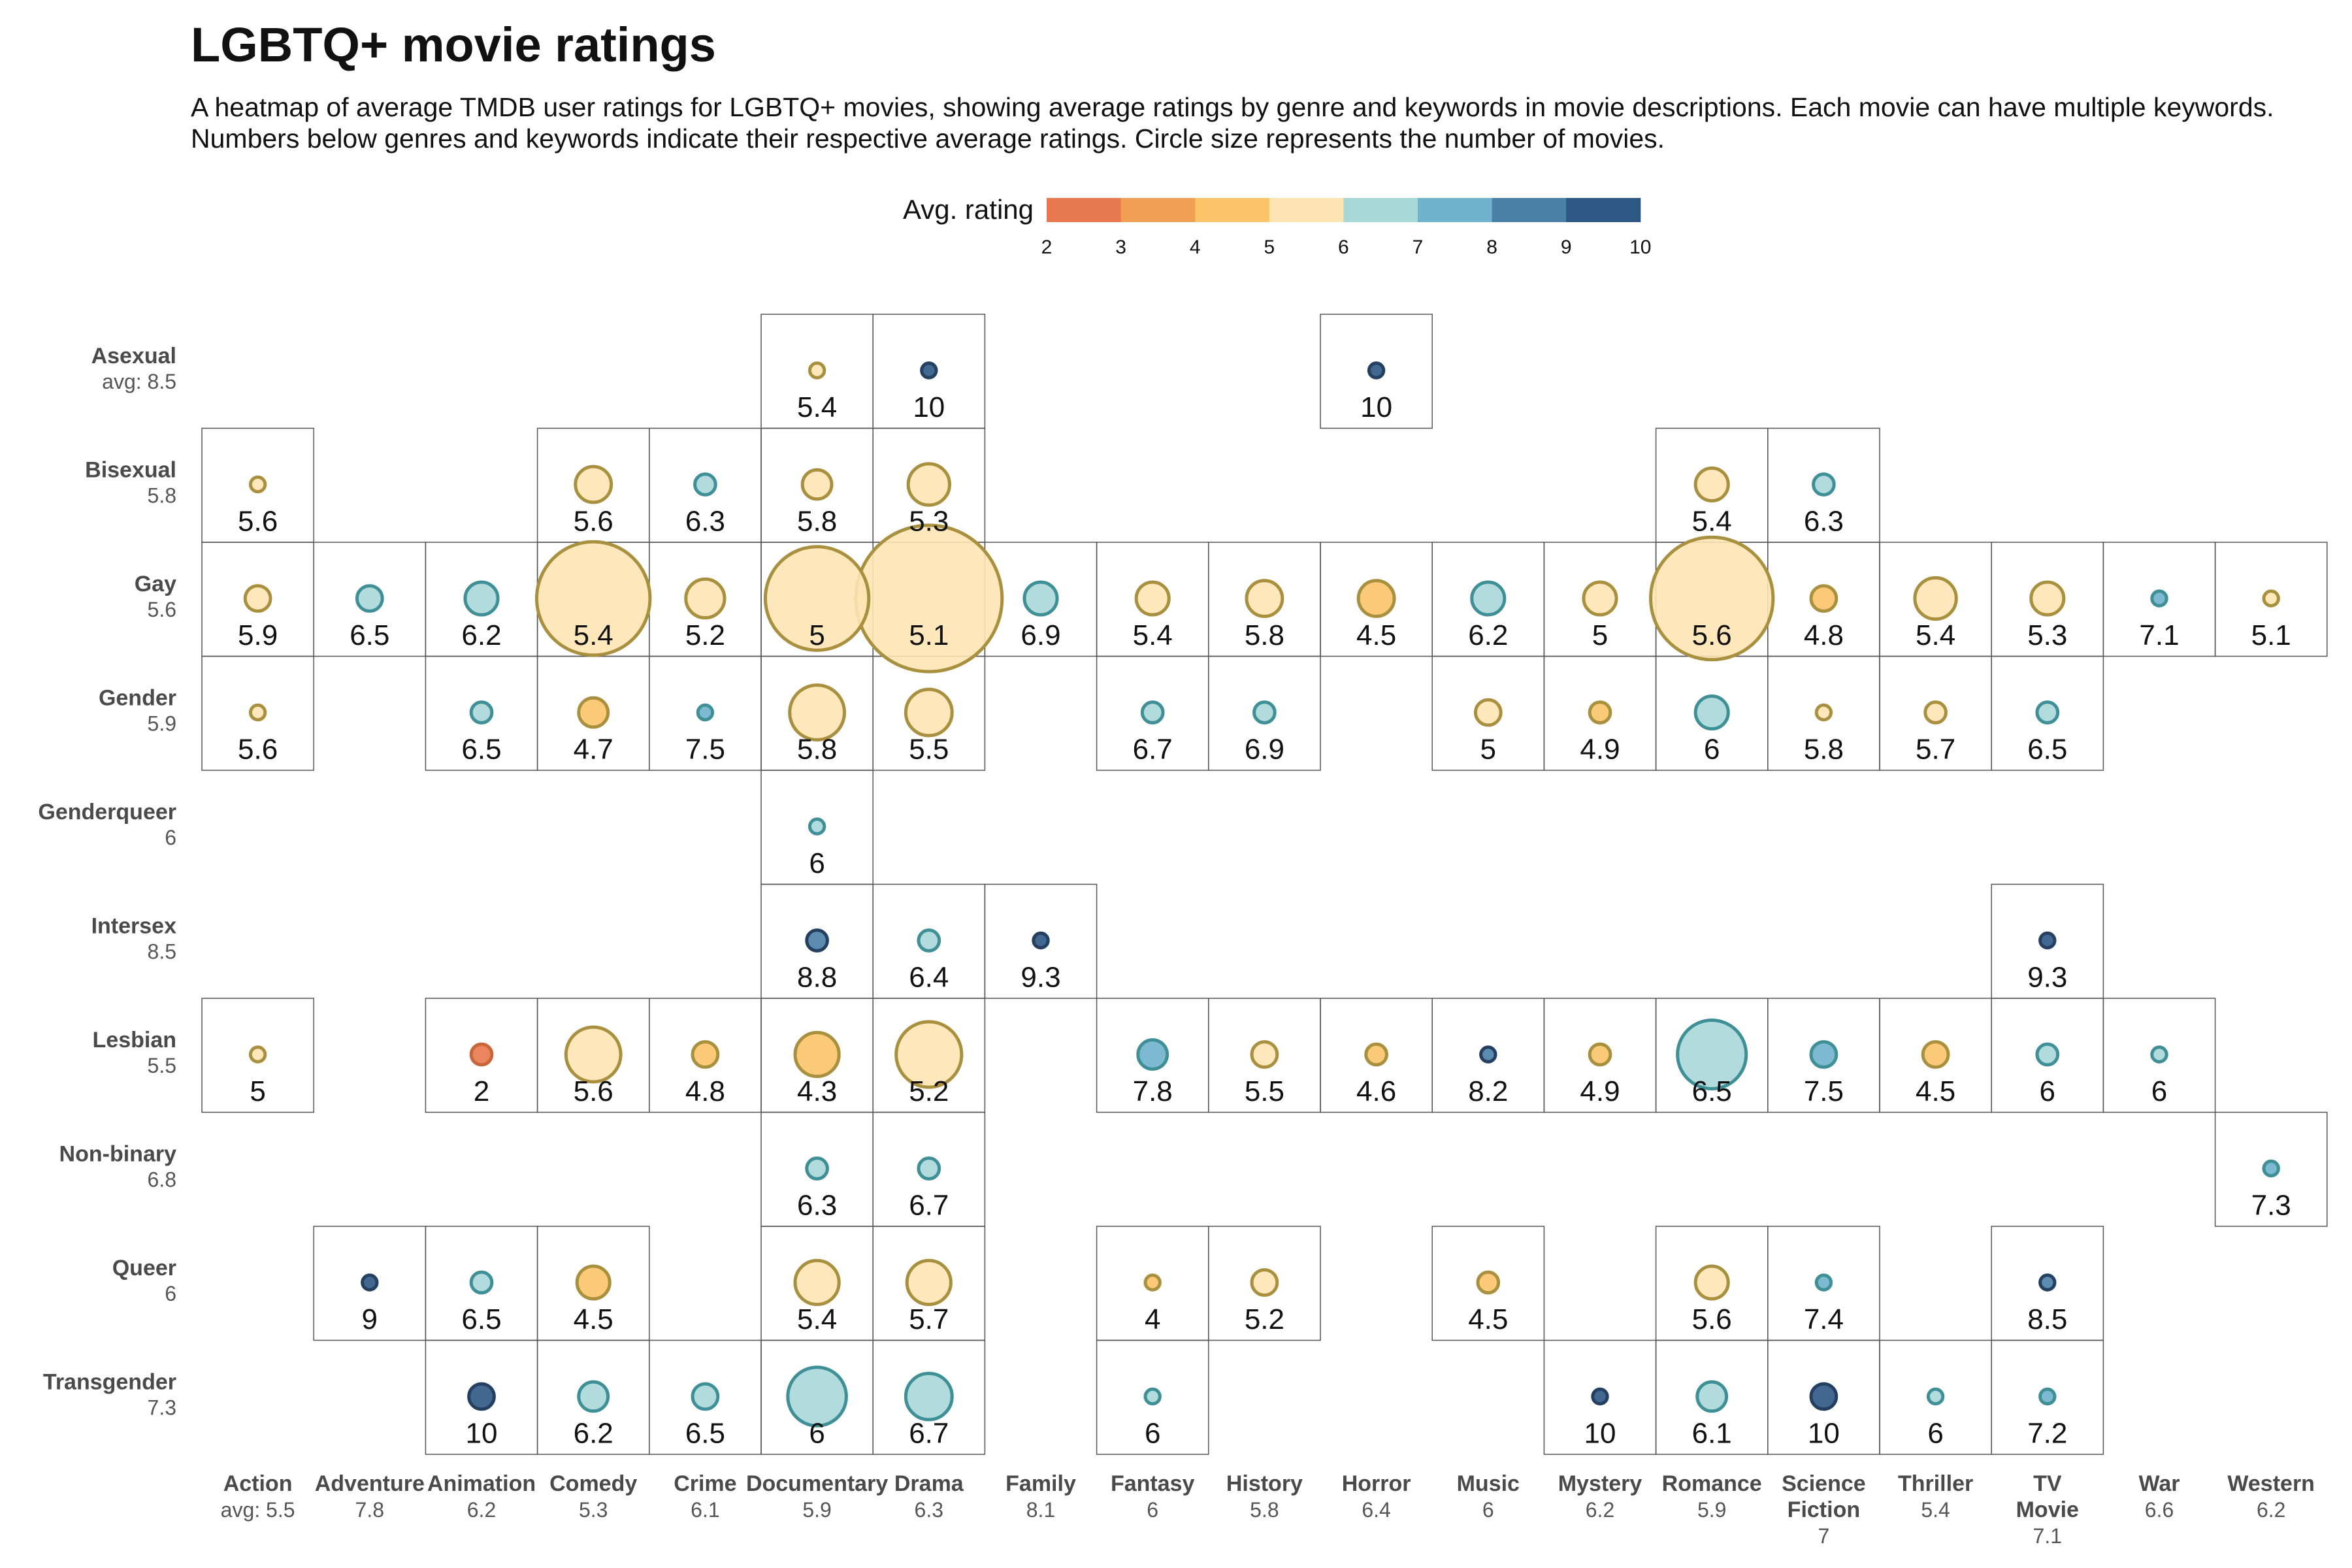 The height and width of the screenshot is (1568, 2352). I want to click on rating-circle-transgender-tv-movie, so click(2047, 1396).